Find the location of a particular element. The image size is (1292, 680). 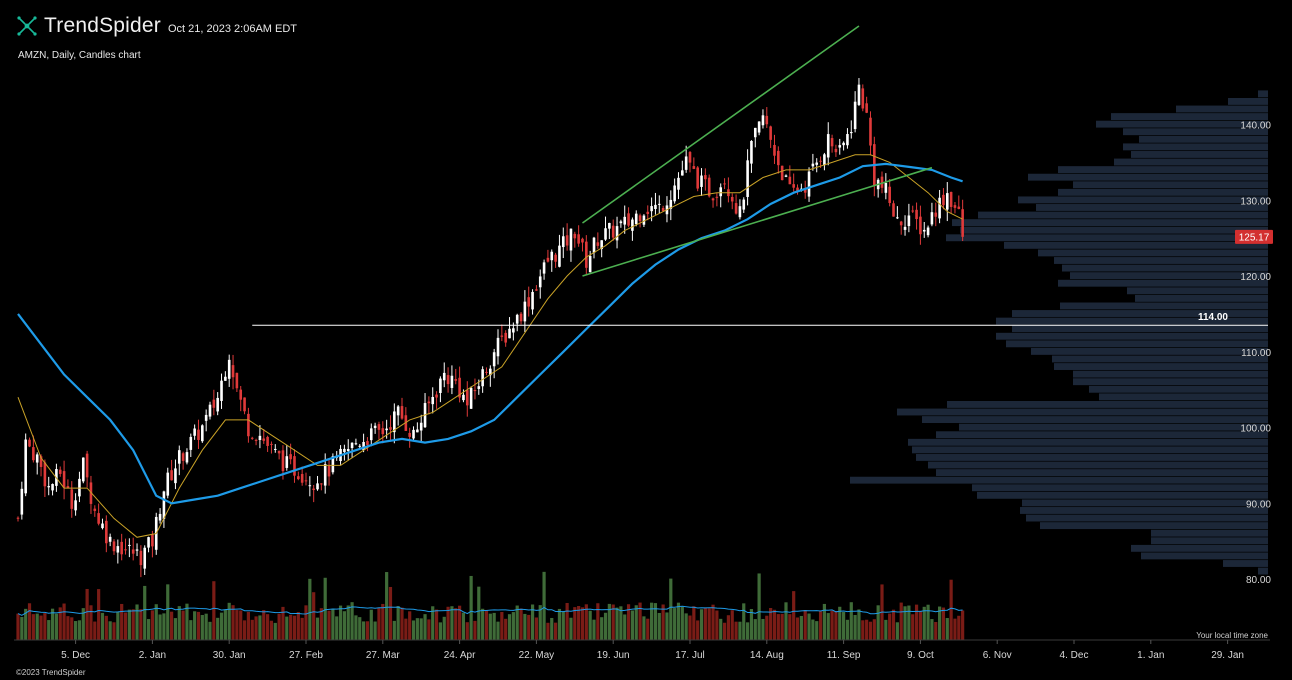

volume-bars is located at coordinates (490, 605).